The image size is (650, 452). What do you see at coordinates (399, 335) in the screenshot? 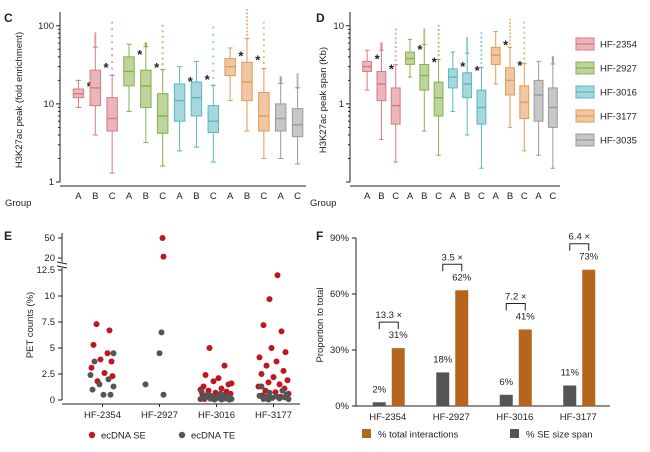
I see `data-label: 31%` at bounding box center [399, 335].